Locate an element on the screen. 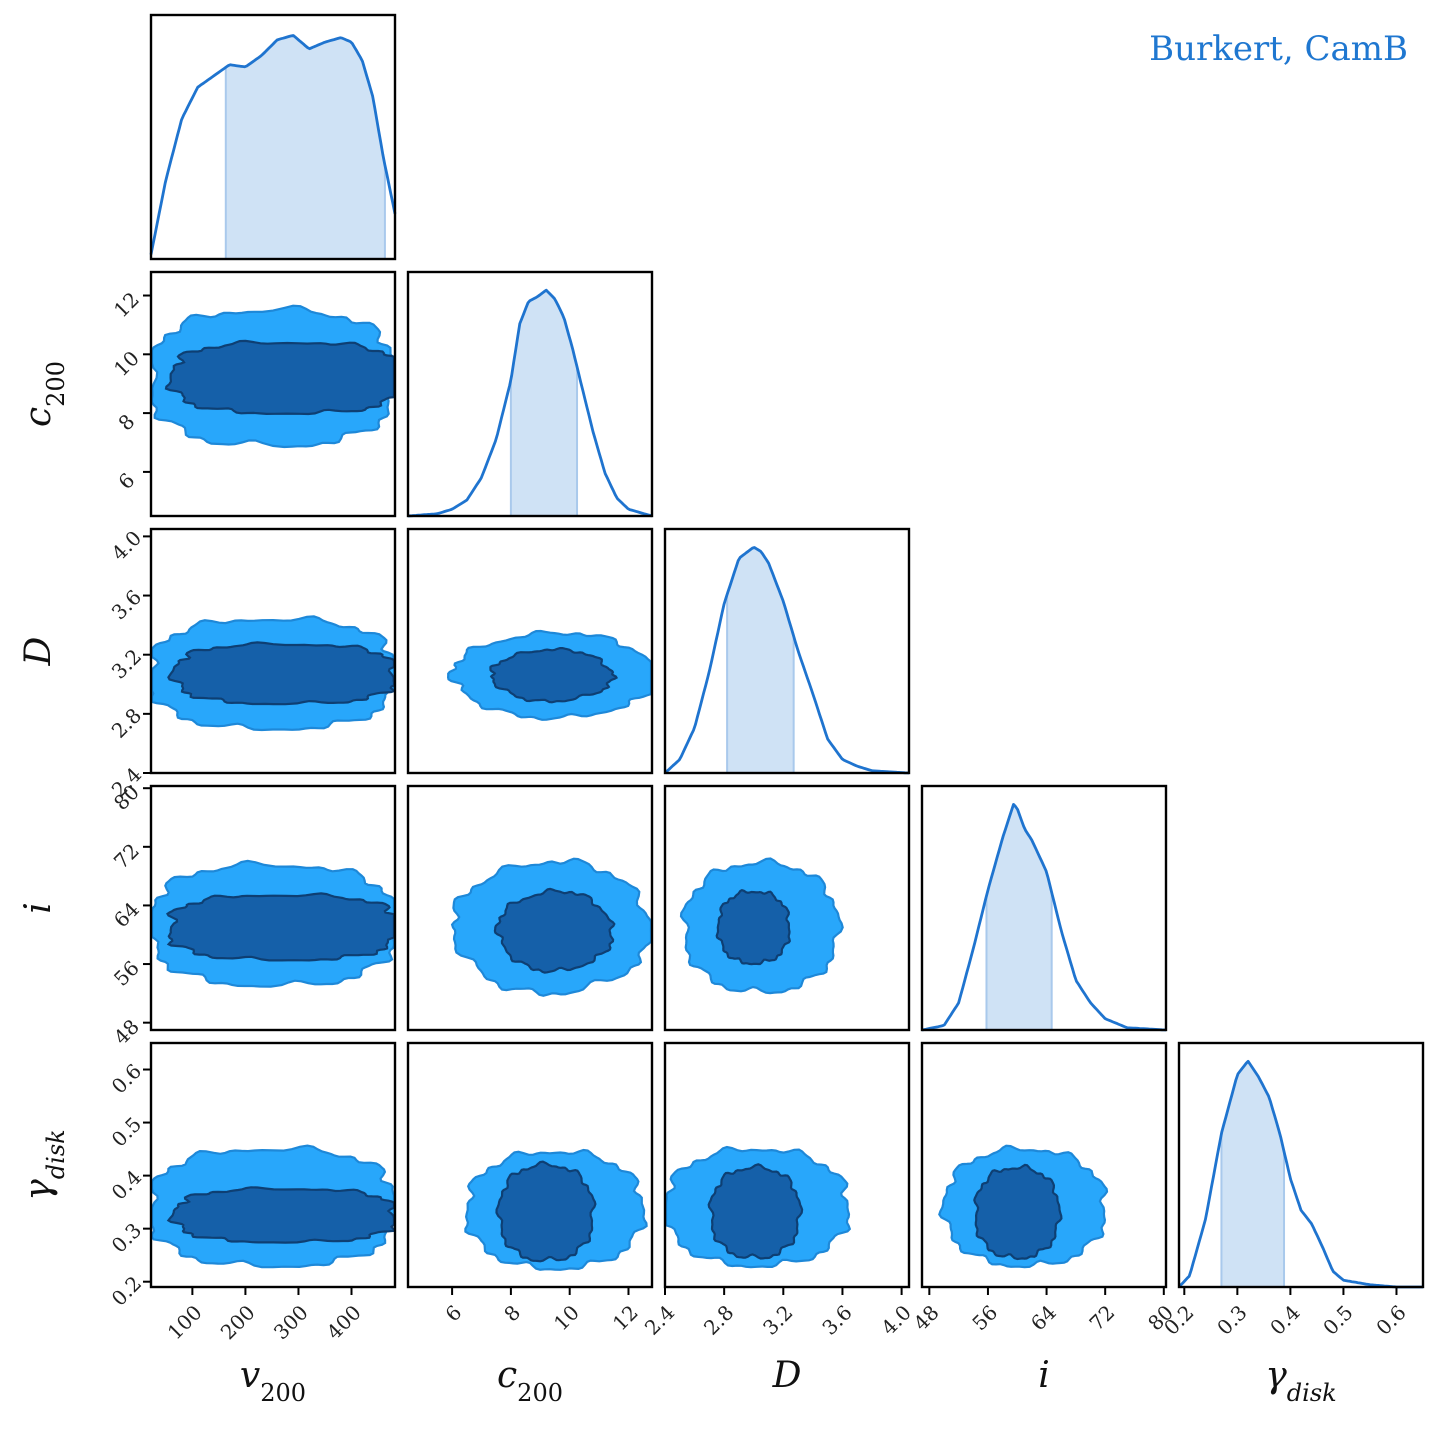  y-tick-label-gdisk: 0.4 is located at coordinates (126, 1184).